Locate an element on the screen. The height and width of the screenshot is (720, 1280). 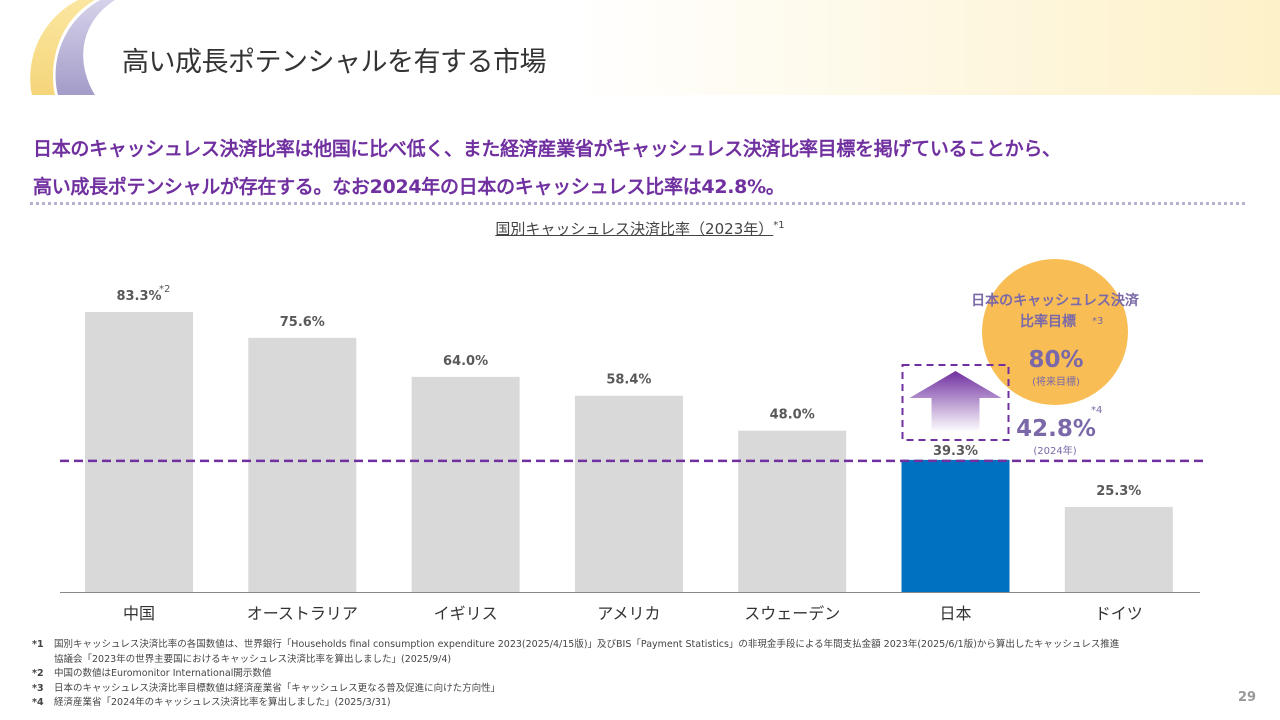
header-band is located at coordinates (640, 47).